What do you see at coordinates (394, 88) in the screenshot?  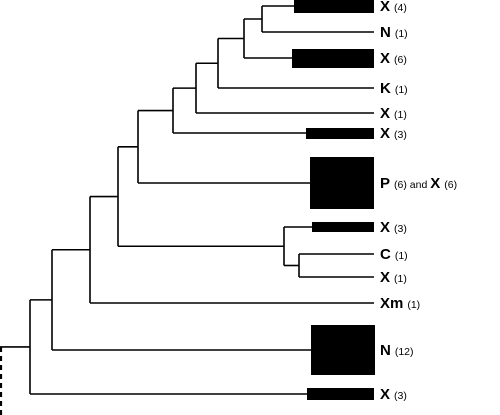 I see `leaf-label: K (1)` at bounding box center [394, 88].